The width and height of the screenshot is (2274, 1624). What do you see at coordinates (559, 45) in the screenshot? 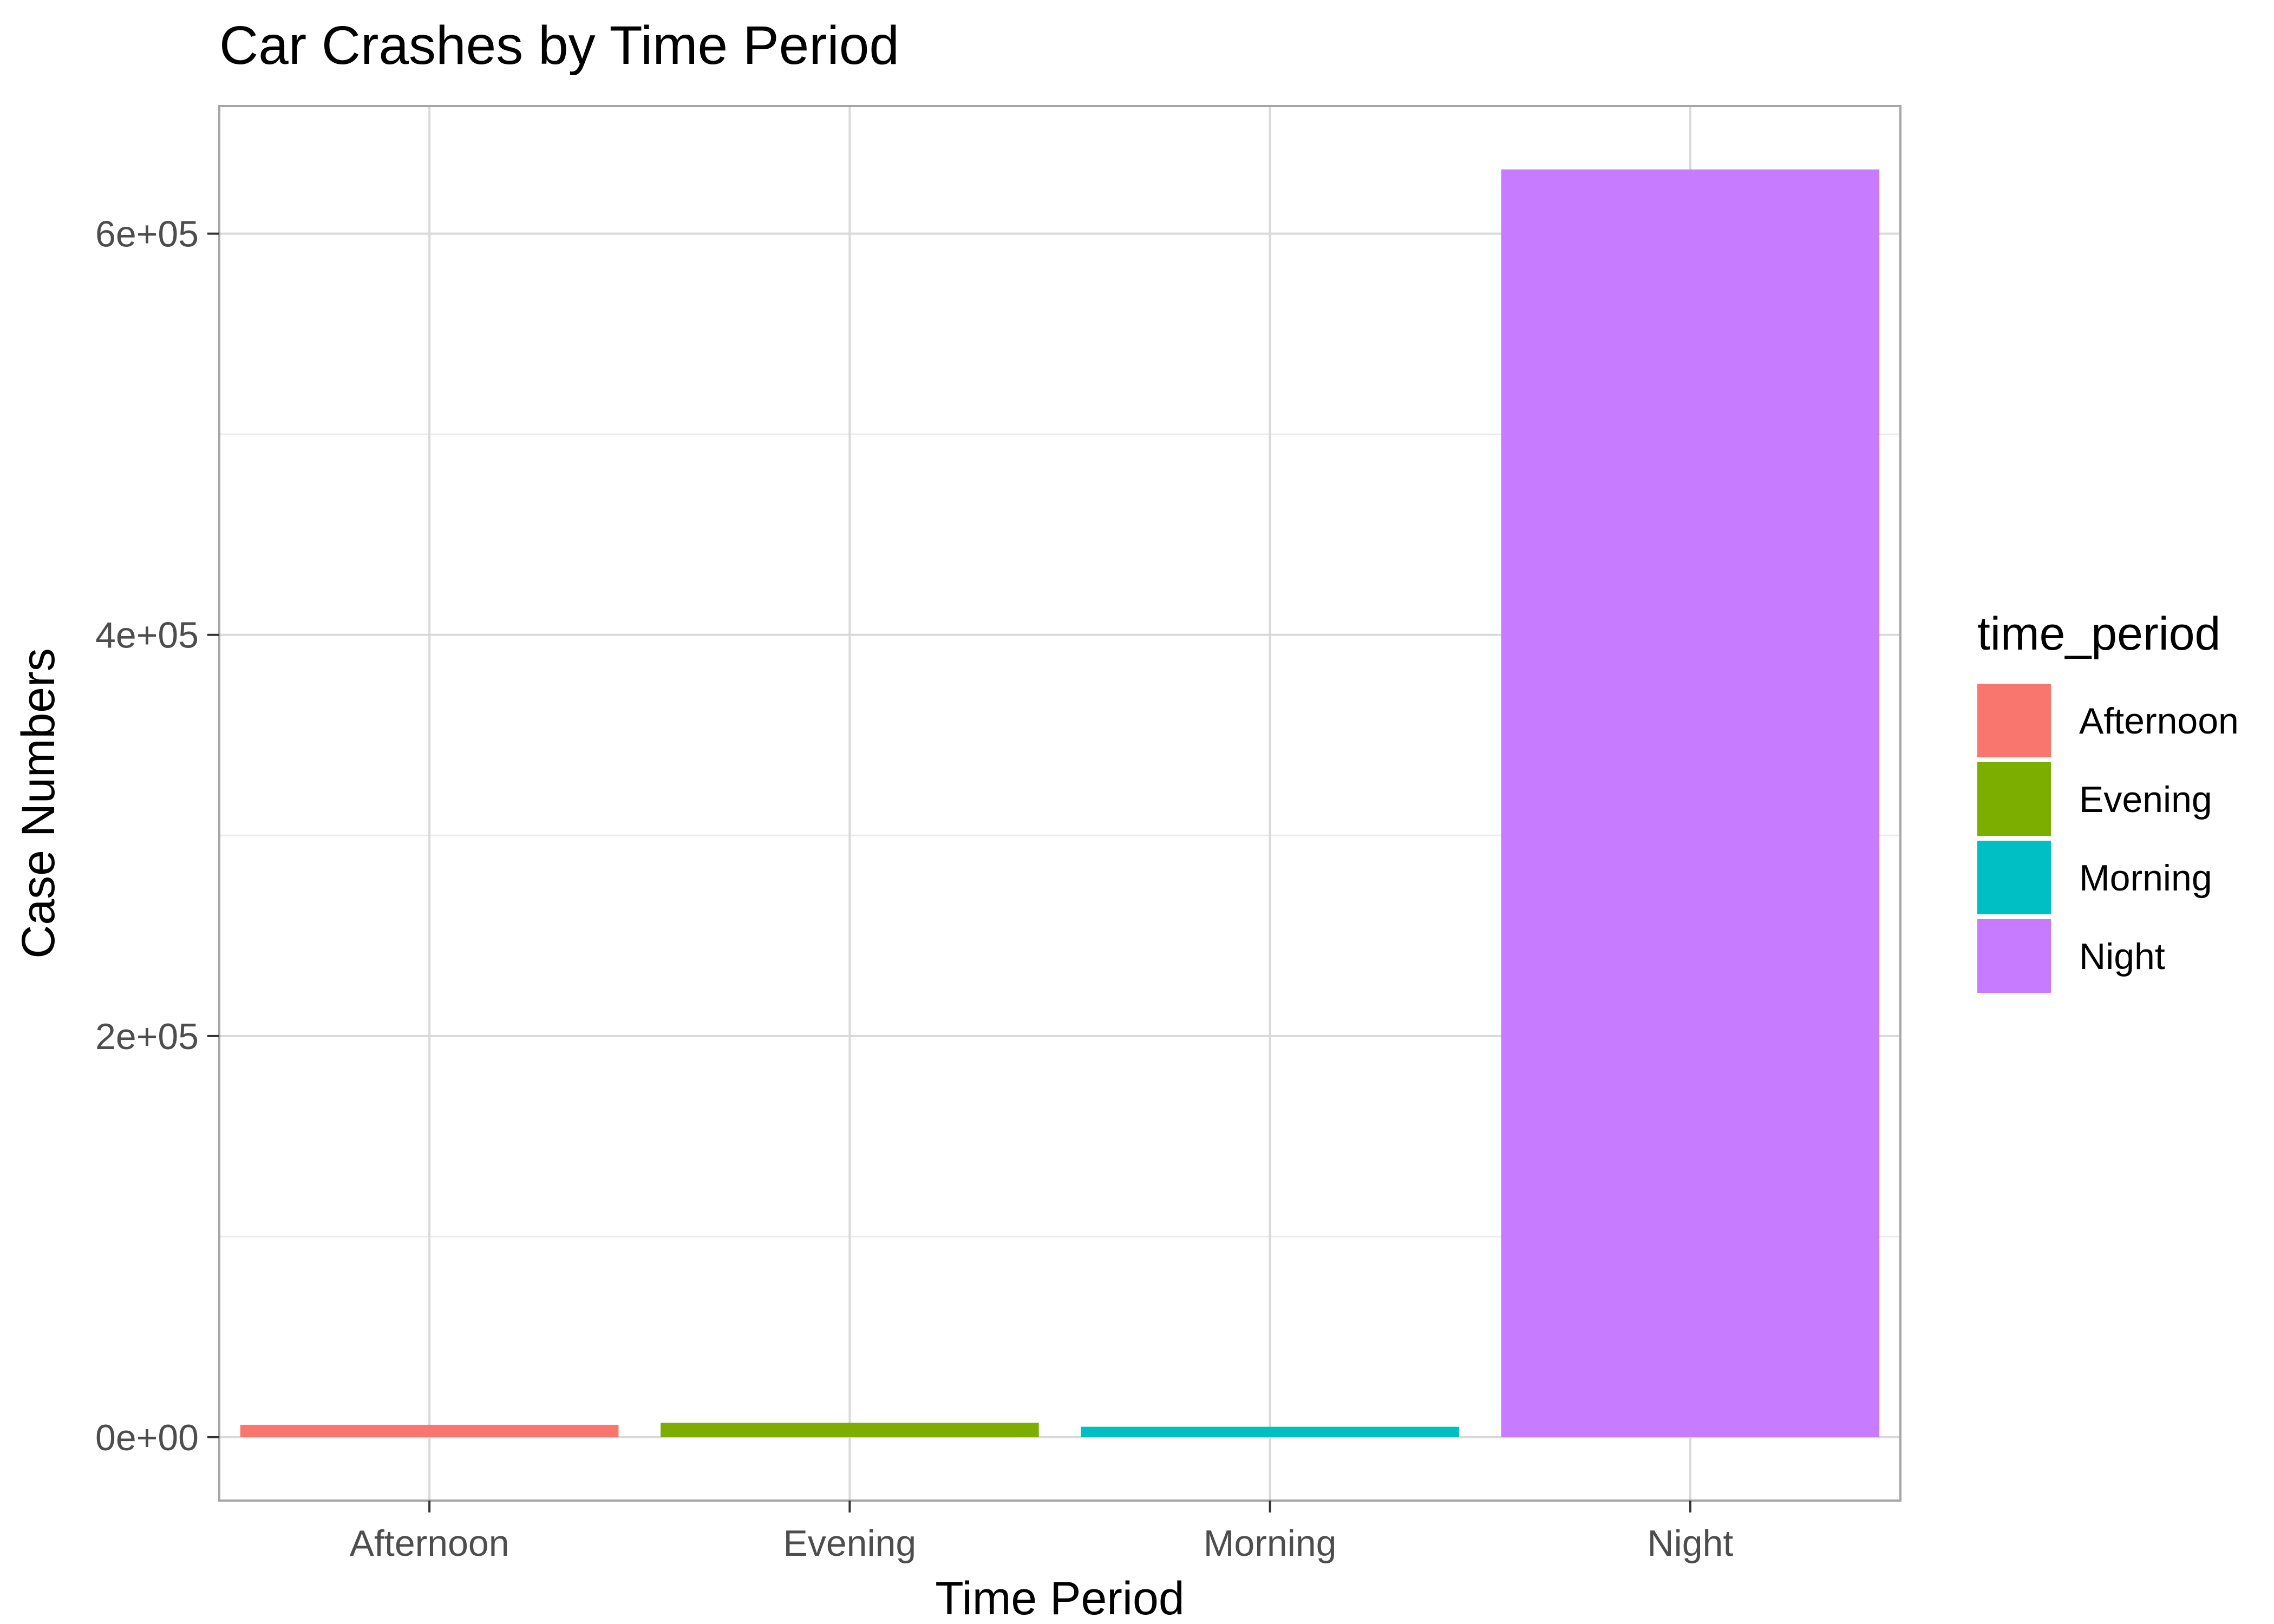
I see `chart-title: Car Crashes by Time Period` at bounding box center [559, 45].